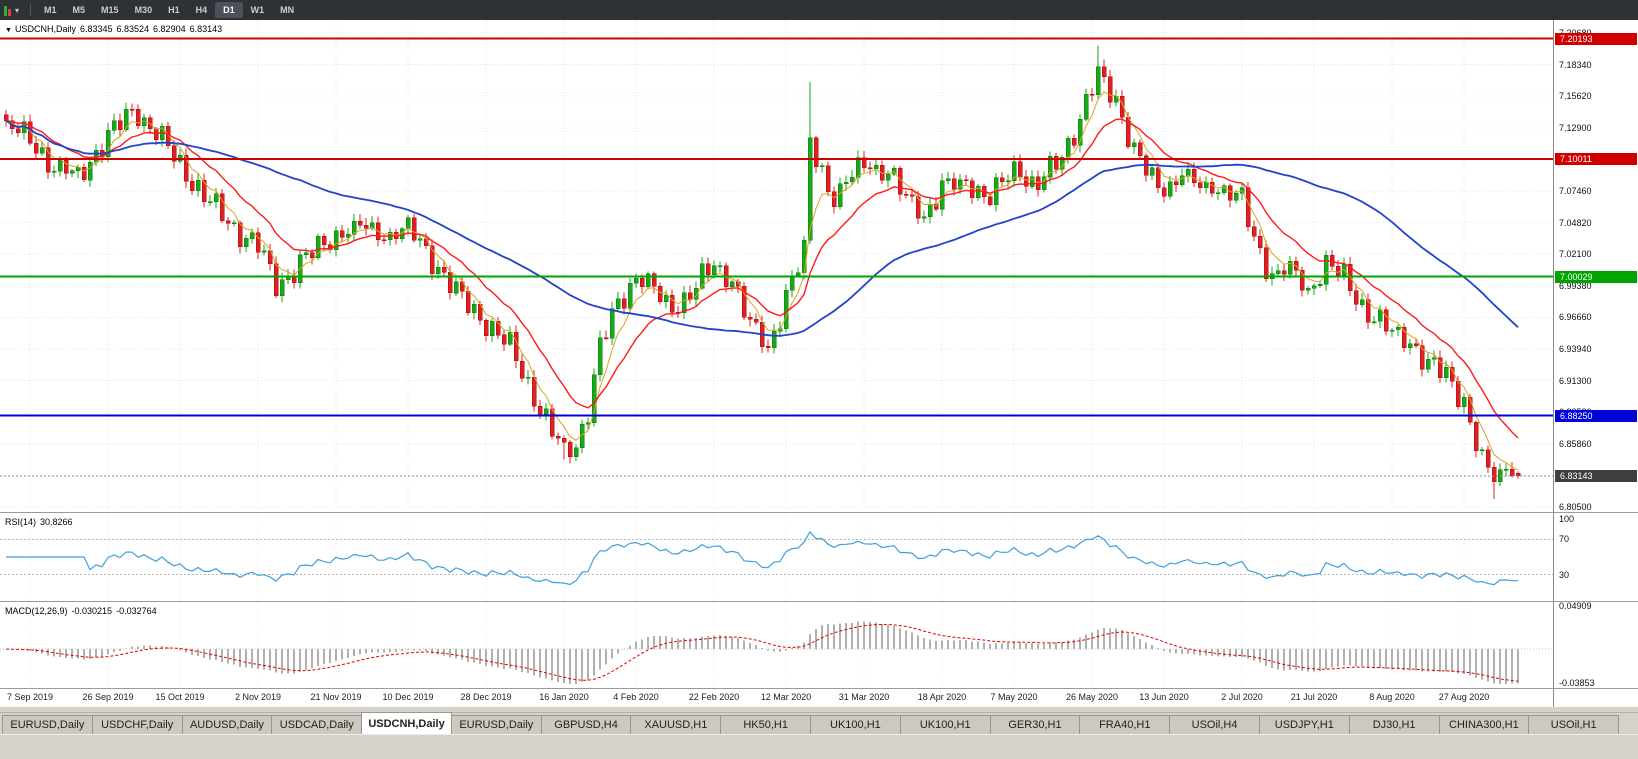 The height and width of the screenshot is (759, 1638). What do you see at coordinates (227, 724) in the screenshot?
I see `tab-audusd-daily: AUDUSD,Daily` at bounding box center [227, 724].